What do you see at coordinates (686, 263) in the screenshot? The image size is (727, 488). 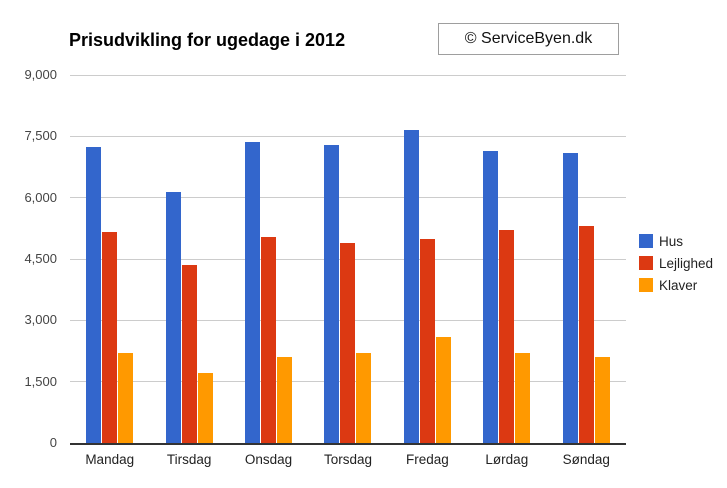 I see `legend-label: Lejlighed` at bounding box center [686, 263].